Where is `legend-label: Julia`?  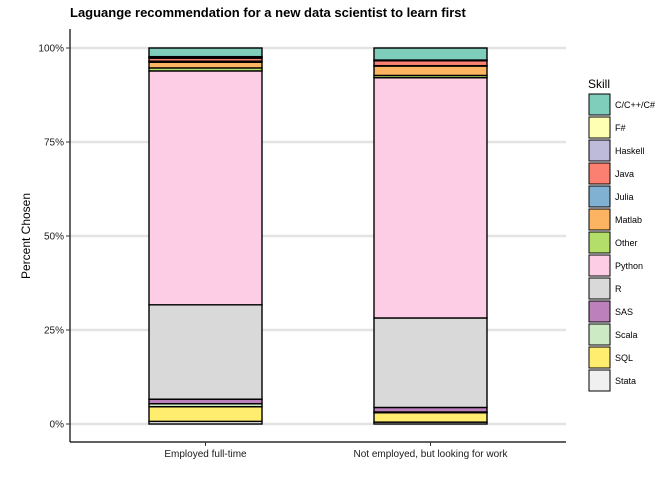 legend-label: Julia is located at coordinates (624, 197).